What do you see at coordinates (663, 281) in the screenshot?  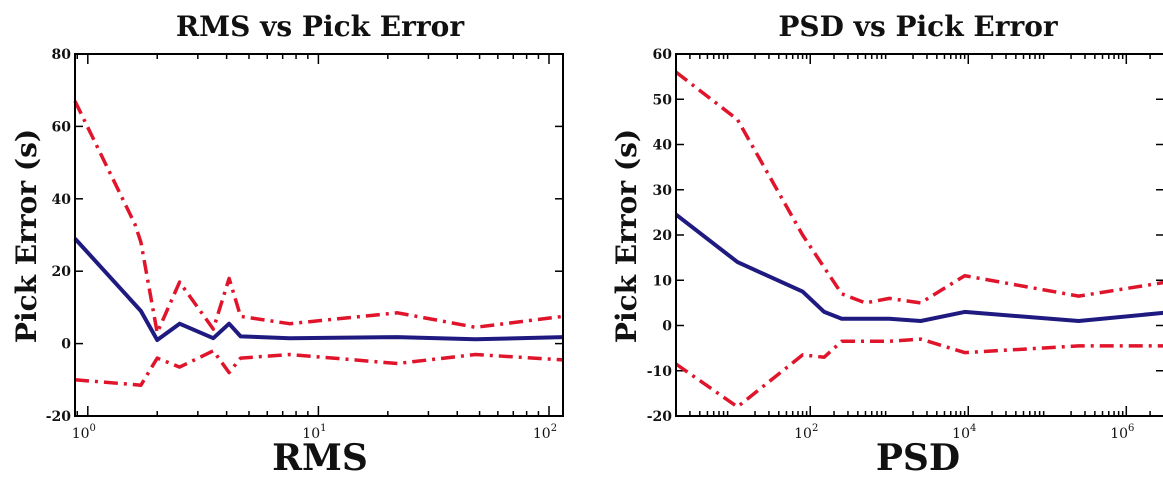 I see `y-tick-label: 10` at bounding box center [663, 281].